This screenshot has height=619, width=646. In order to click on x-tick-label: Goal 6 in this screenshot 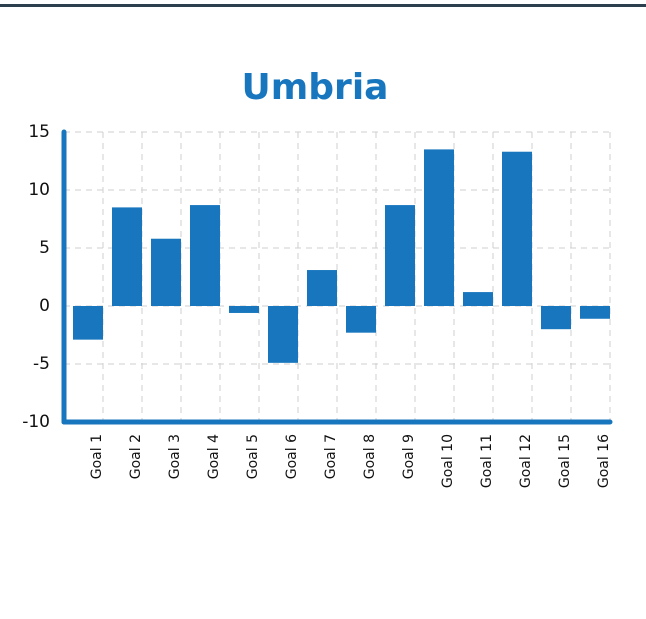, I will do `click(292, 456)`.